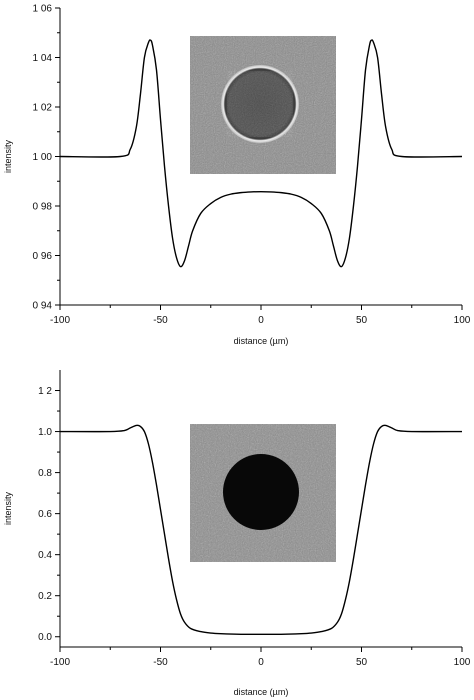 This screenshot has height=700, width=474. Describe the element at coordinates (43, 207) in the screenshot. I see `y-tick-label: 0 98` at that location.